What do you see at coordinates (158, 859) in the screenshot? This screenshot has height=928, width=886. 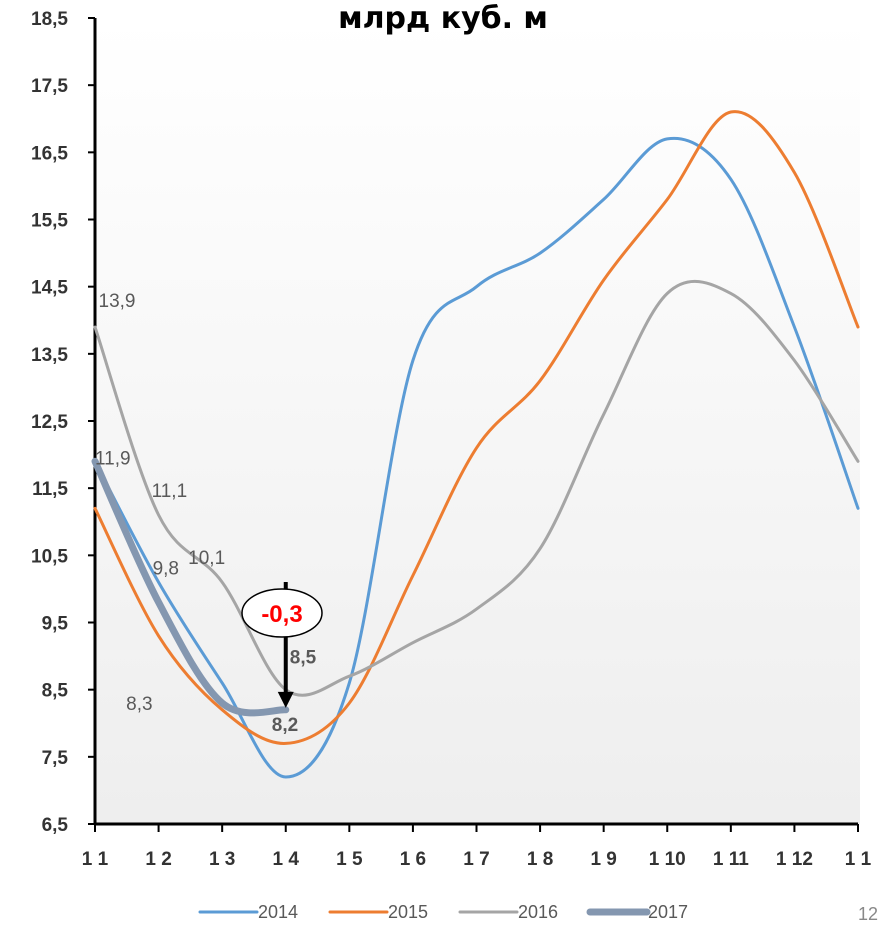 I see `x-tick-label: 1 2` at bounding box center [158, 859].